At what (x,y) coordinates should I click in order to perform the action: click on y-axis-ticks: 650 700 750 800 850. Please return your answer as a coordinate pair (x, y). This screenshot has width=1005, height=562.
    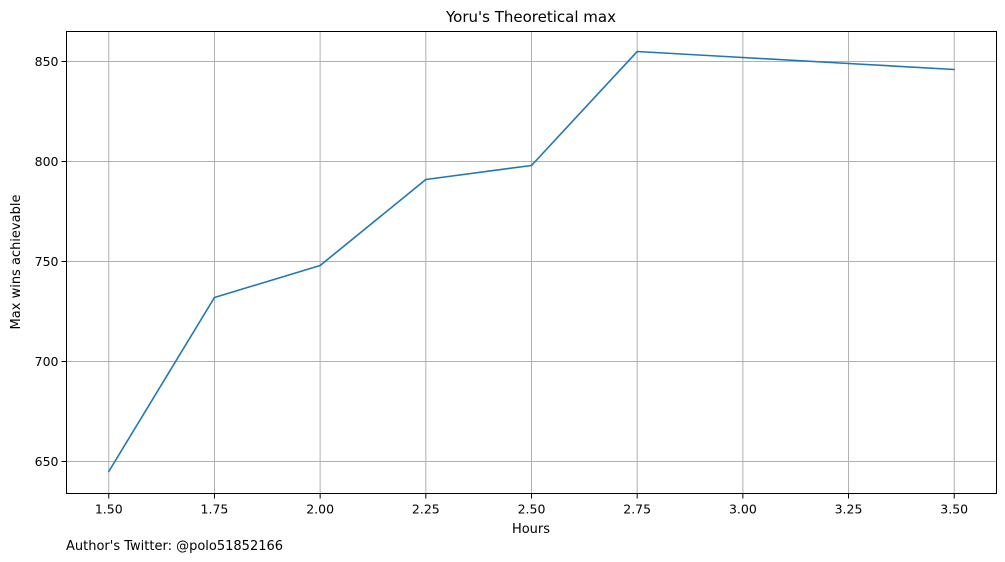
    Looking at the image, I should click on (51, 261).